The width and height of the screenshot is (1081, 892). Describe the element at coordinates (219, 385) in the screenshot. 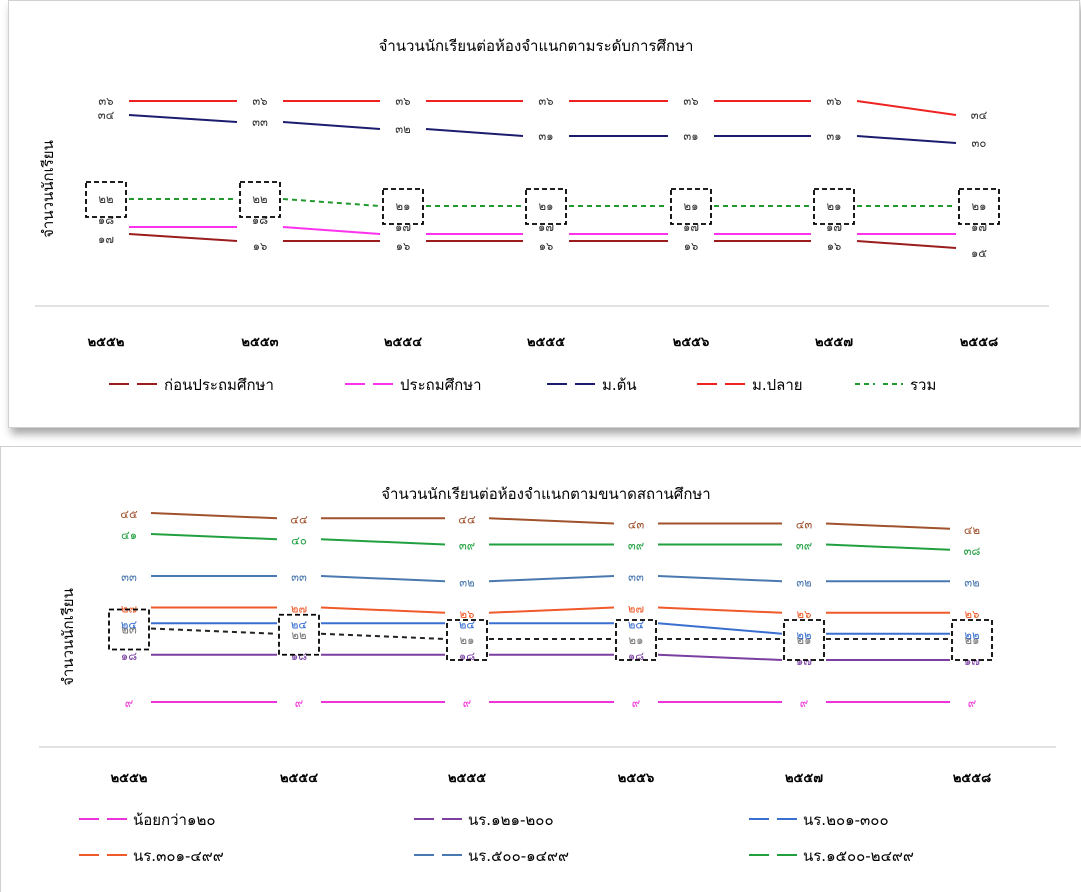

I see `legend-label: ก่อนประถมศึกษา` at that location.